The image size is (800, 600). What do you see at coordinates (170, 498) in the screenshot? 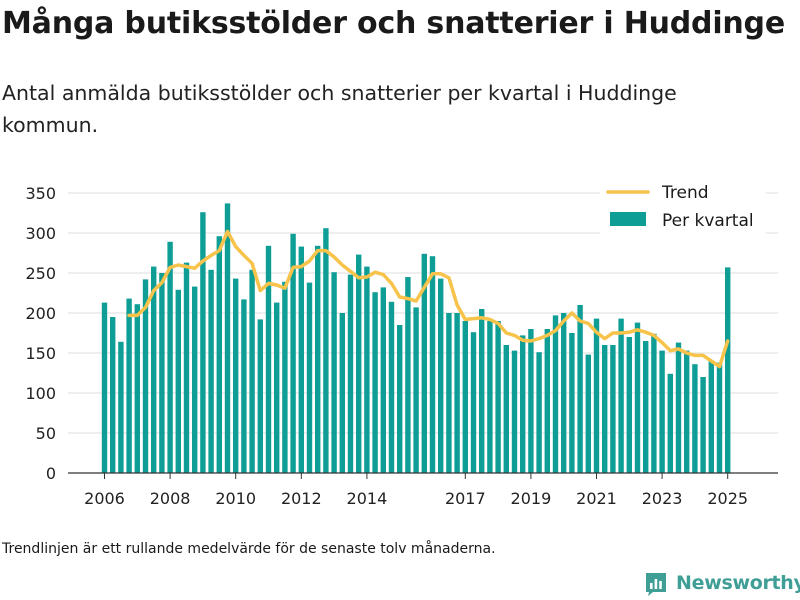
I see `x-tick-label: 2008` at bounding box center [170, 498].